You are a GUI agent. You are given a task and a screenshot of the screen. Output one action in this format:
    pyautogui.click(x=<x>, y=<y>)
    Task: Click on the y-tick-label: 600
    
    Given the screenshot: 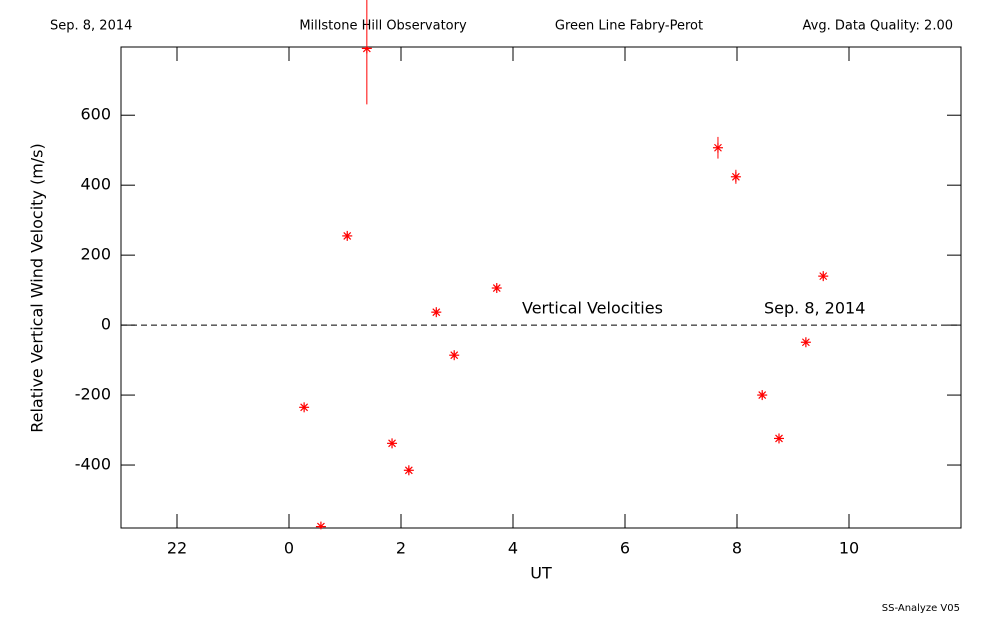 What is the action you would take?
    pyautogui.click(x=95, y=114)
    